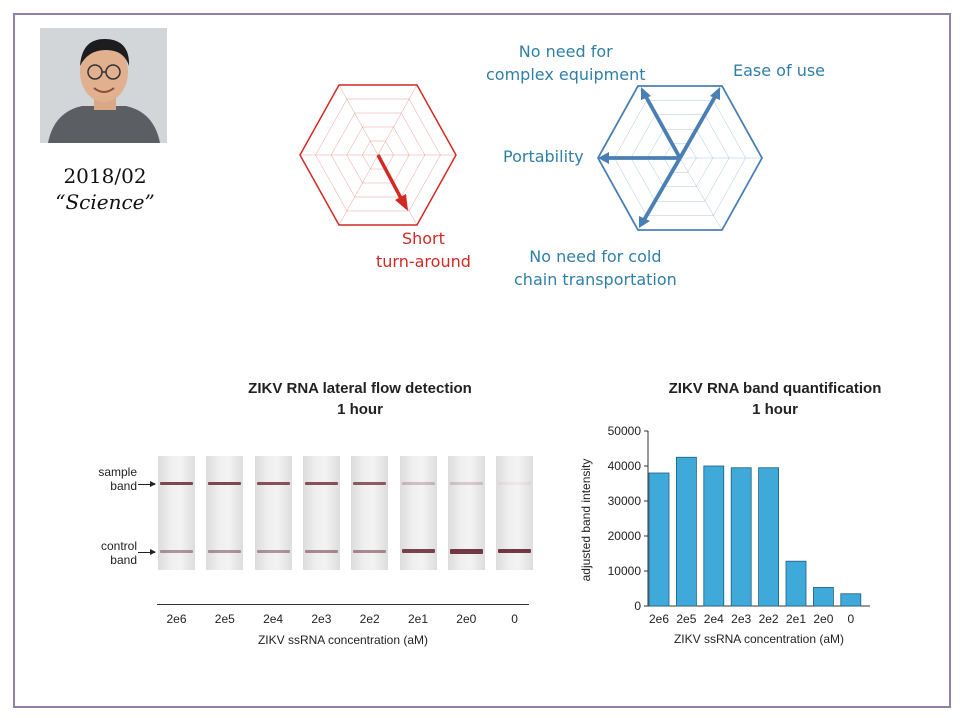 This screenshot has width=960, height=720. What do you see at coordinates (796, 619) in the screenshot?
I see `bar-chart-x-tick-label: 2e1` at bounding box center [796, 619].